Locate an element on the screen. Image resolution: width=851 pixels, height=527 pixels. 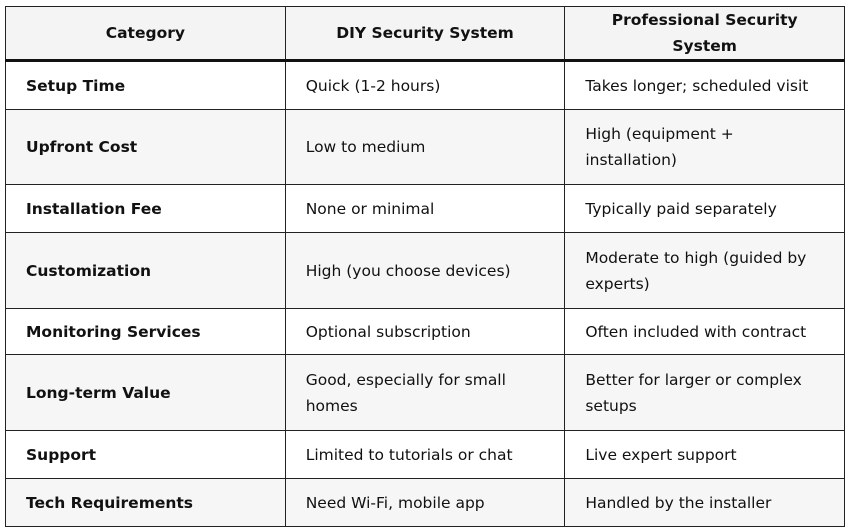
column-header: Professional Security System is located at coordinates (704, 34).